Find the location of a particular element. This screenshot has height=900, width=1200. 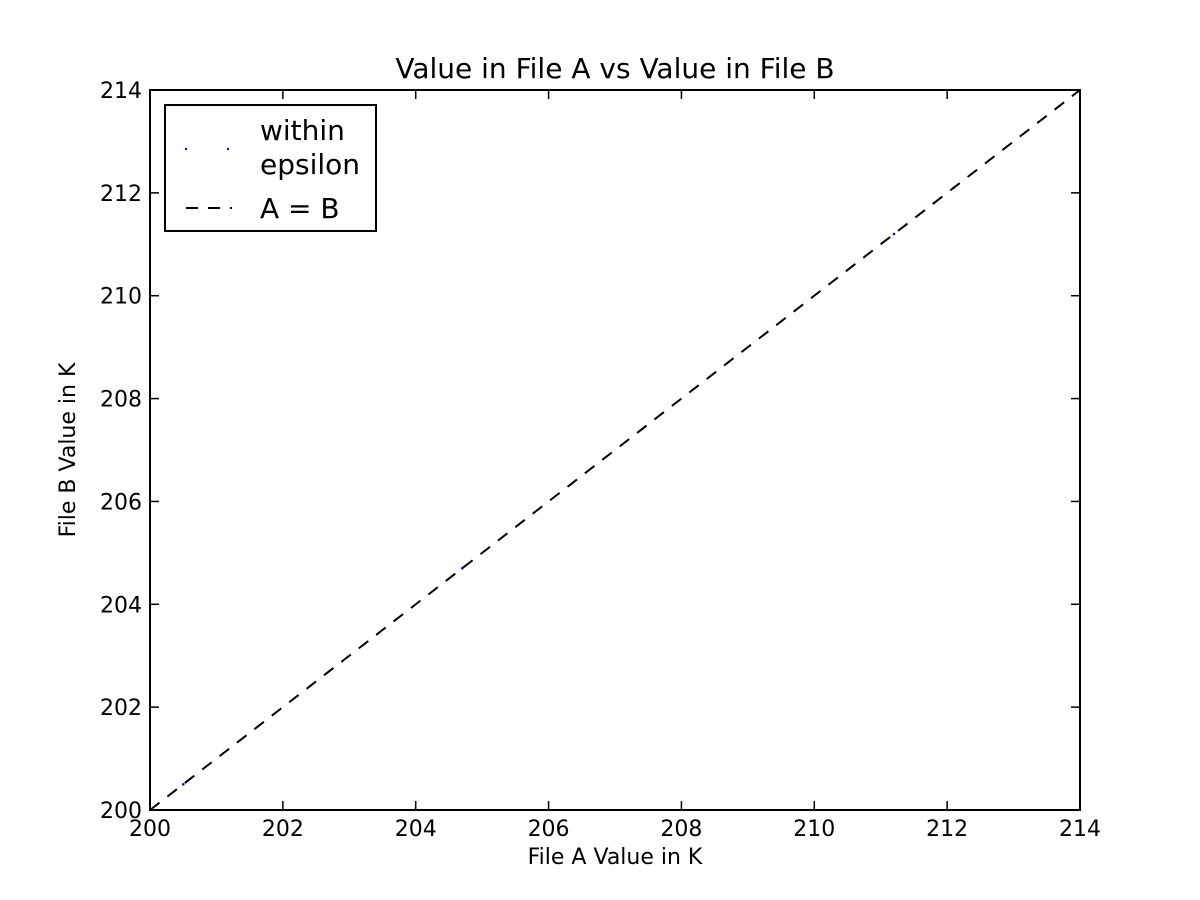

y-tick-label: 212 is located at coordinates (121, 194).